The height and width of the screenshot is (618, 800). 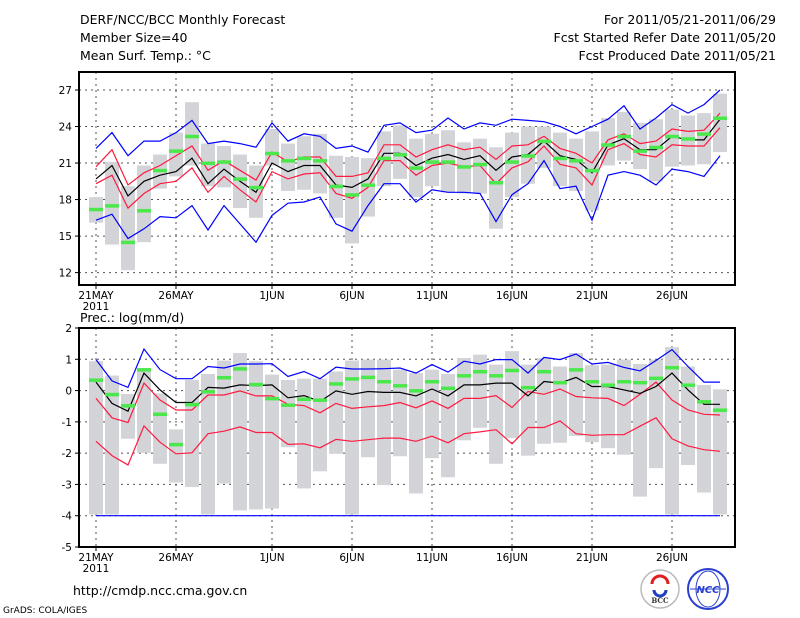 I want to click on x-tick-label: 26MAY, so click(x=176, y=558).